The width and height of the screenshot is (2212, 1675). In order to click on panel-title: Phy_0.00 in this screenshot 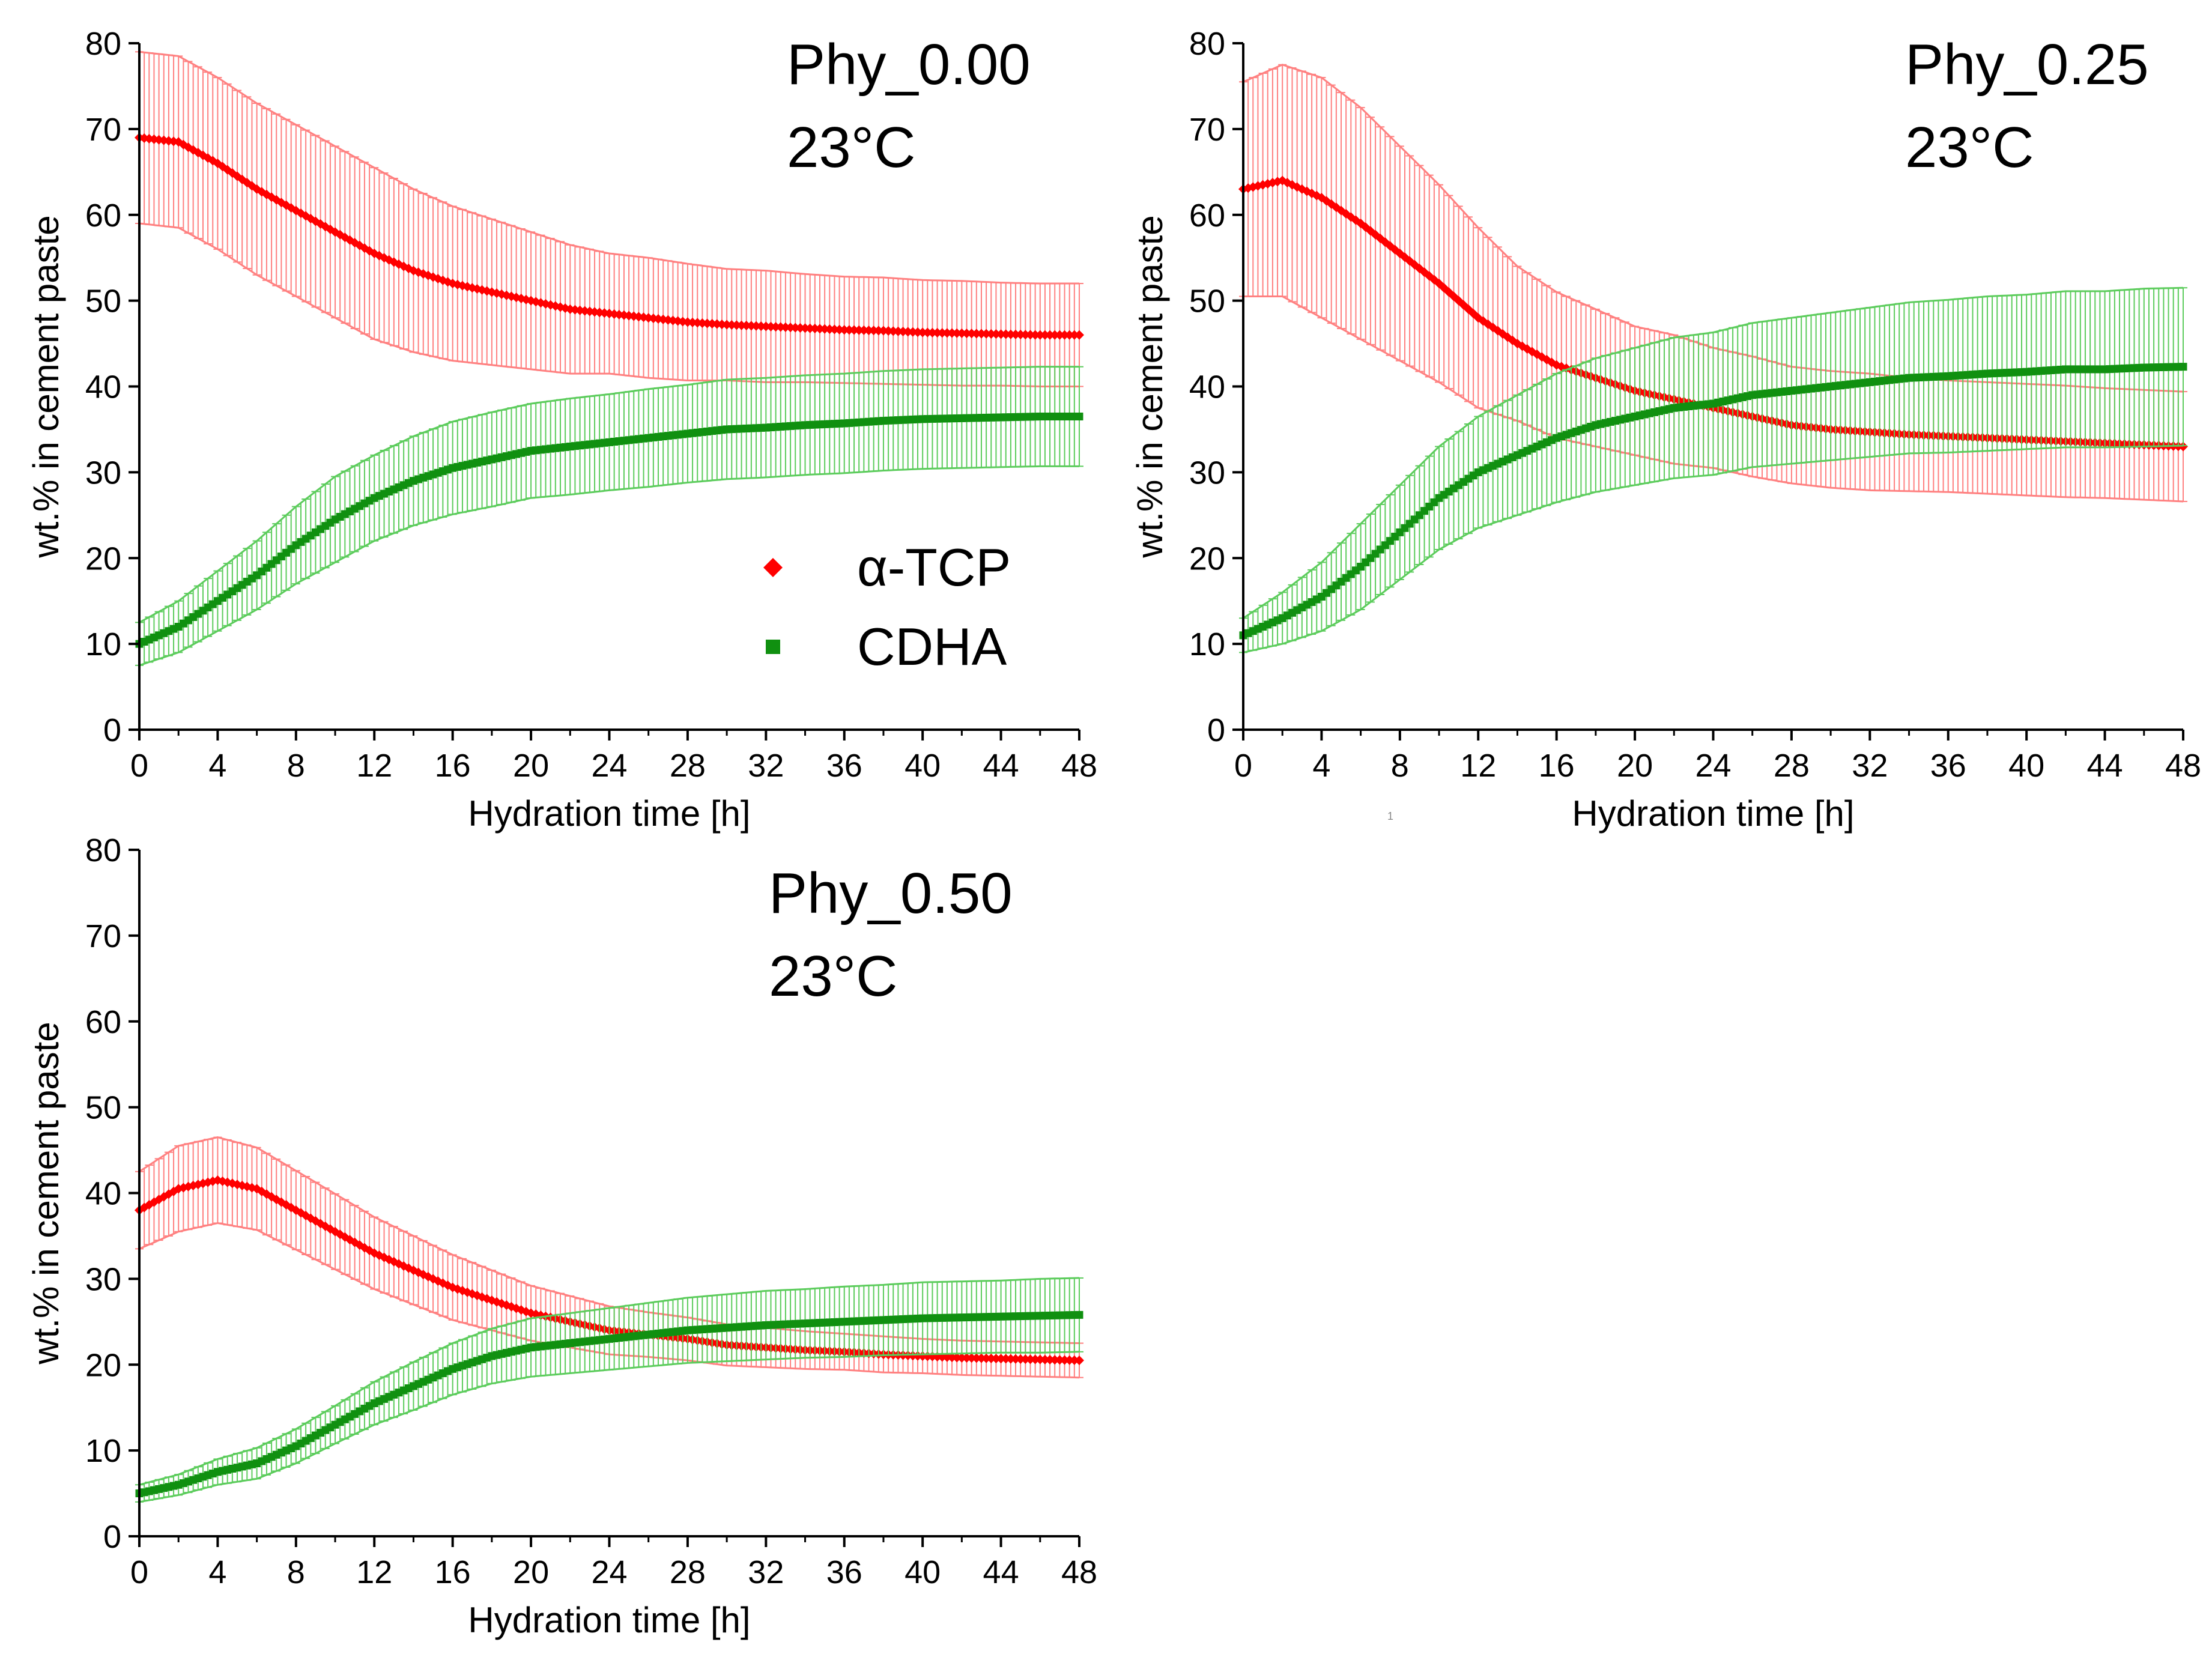, I will do `click(909, 64)`.